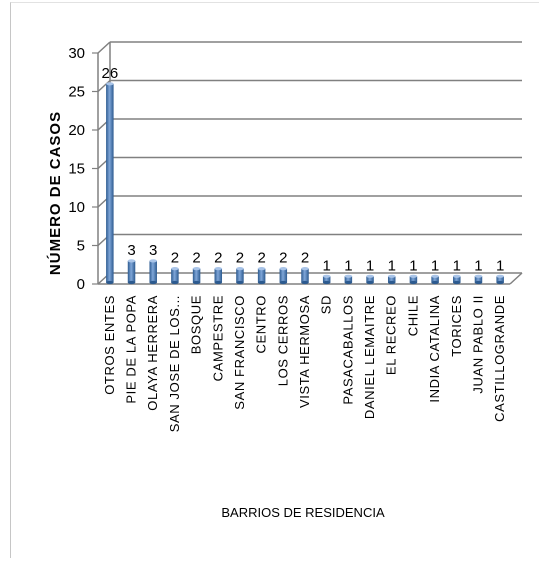 Image resolution: width=540 pixels, height=561 pixels. What do you see at coordinates (477, 344) in the screenshot?
I see `x-tick-label: JUAN PABLO II` at bounding box center [477, 344].